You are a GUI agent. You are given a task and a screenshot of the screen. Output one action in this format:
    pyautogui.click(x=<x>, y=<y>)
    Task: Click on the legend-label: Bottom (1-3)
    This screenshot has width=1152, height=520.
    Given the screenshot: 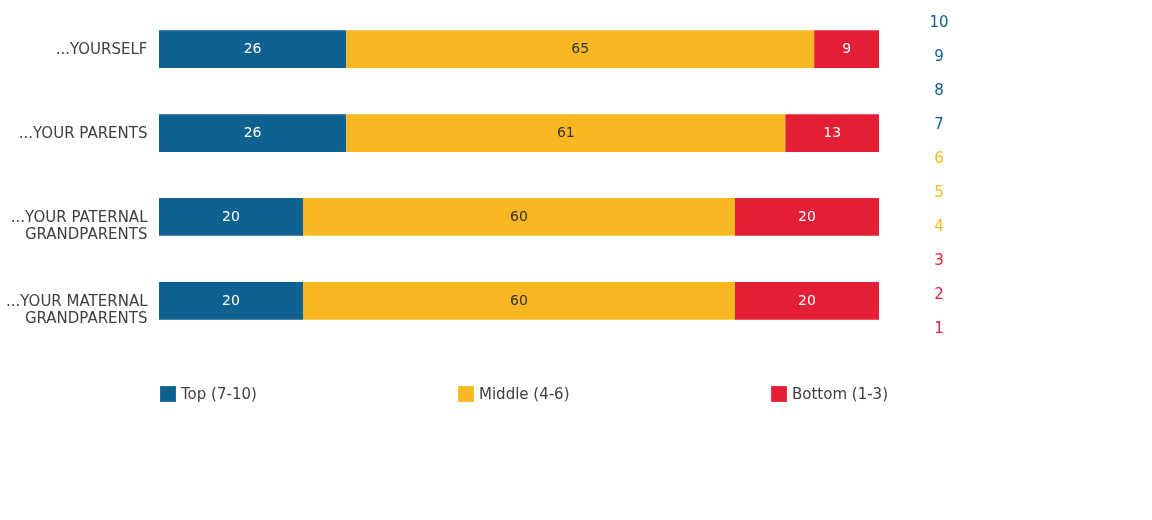 What is the action you would take?
    pyautogui.click(x=840, y=394)
    